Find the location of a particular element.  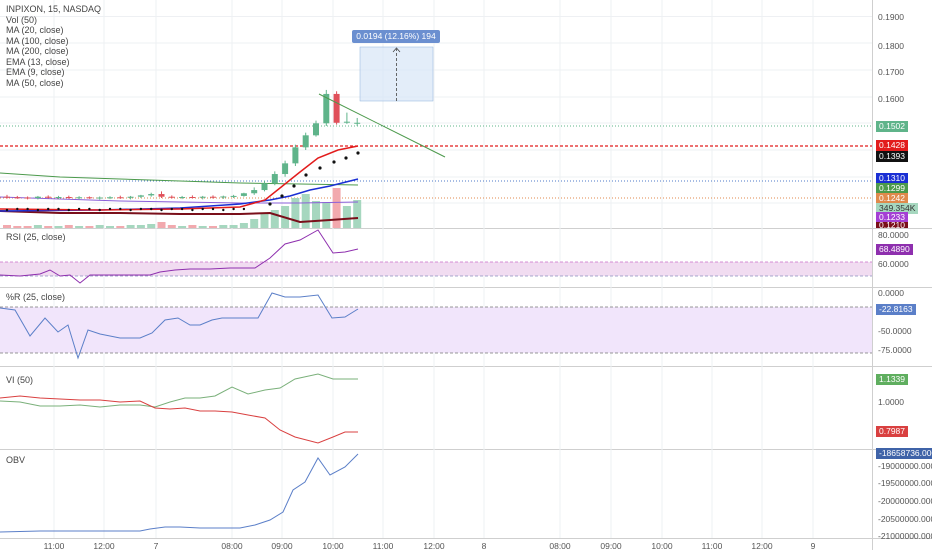

obv-title: OBV is located at coordinates (16, 460).